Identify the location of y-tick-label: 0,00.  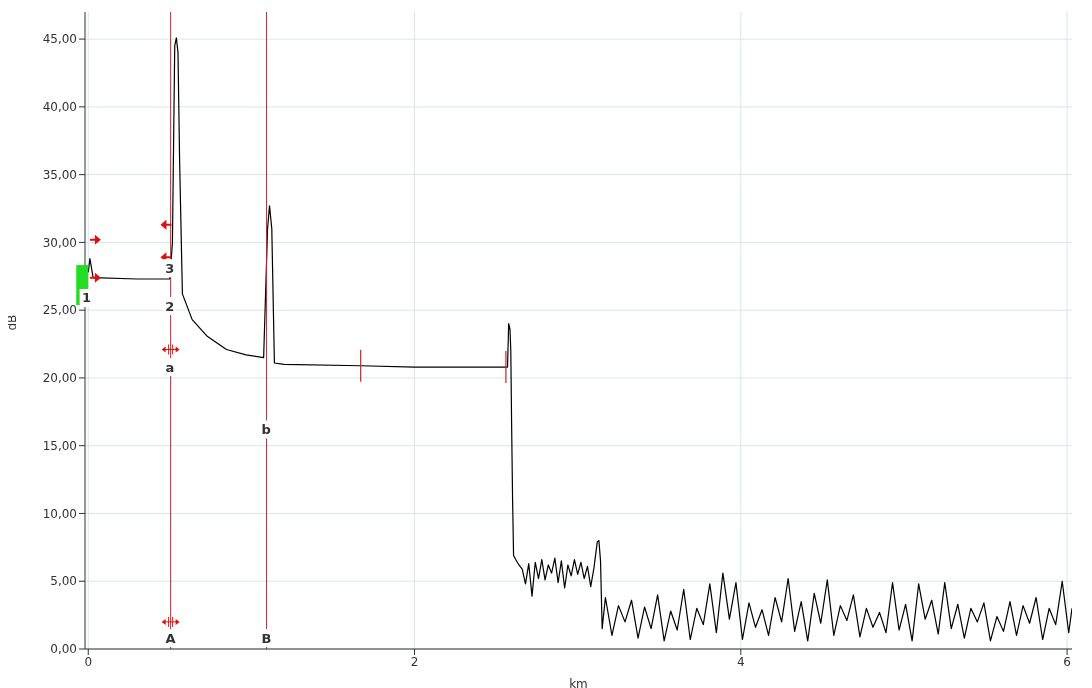
(63, 649).